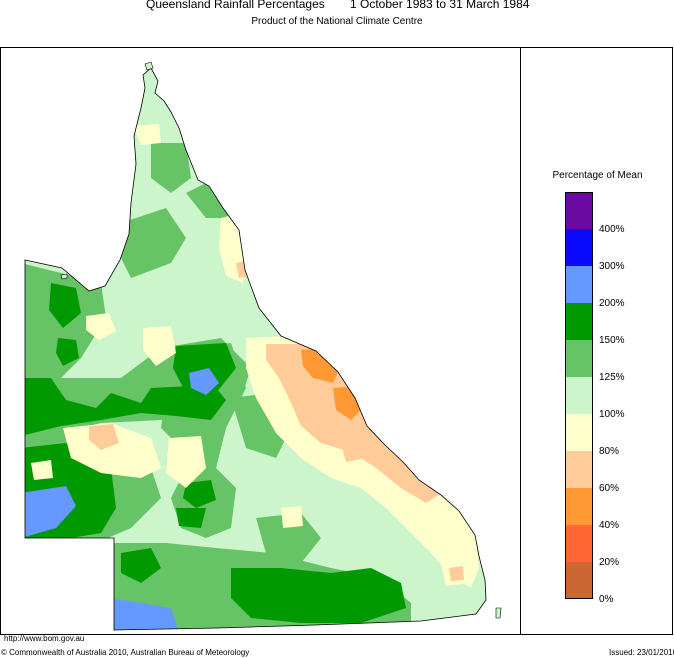 The width and height of the screenshot is (674, 658). Describe the element at coordinates (606, 599) in the screenshot. I see `legend-label: 0%` at that location.